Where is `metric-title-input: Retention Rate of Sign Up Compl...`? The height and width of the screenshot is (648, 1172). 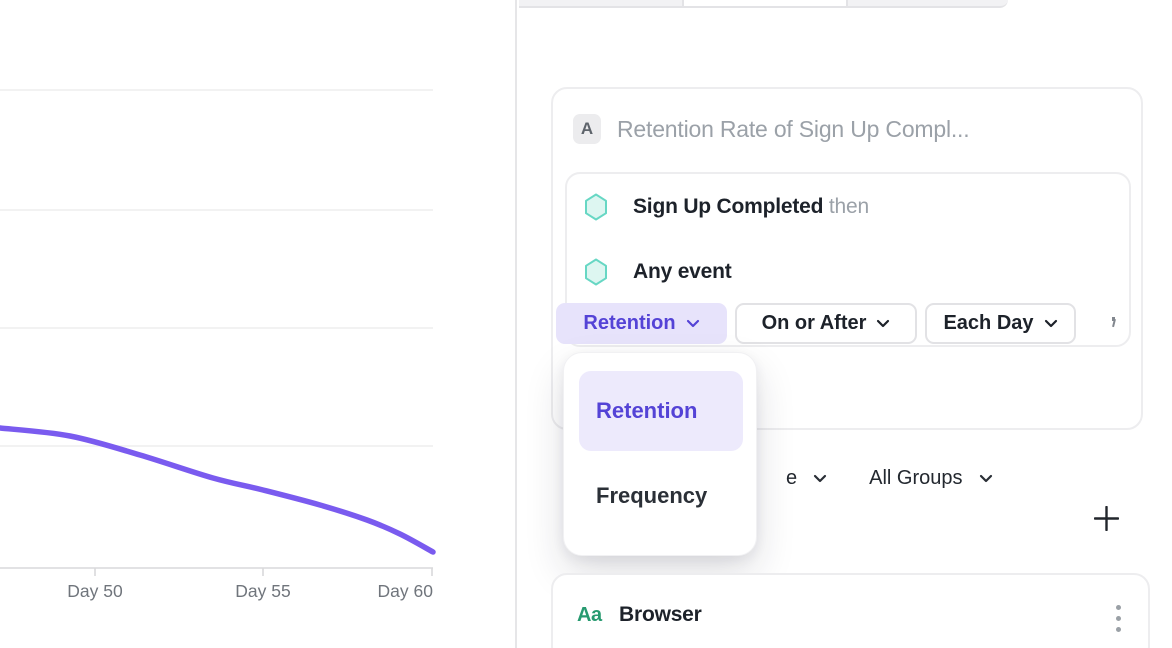 metric-title-input: Retention Rate of Sign Up Compl... is located at coordinates (793, 129).